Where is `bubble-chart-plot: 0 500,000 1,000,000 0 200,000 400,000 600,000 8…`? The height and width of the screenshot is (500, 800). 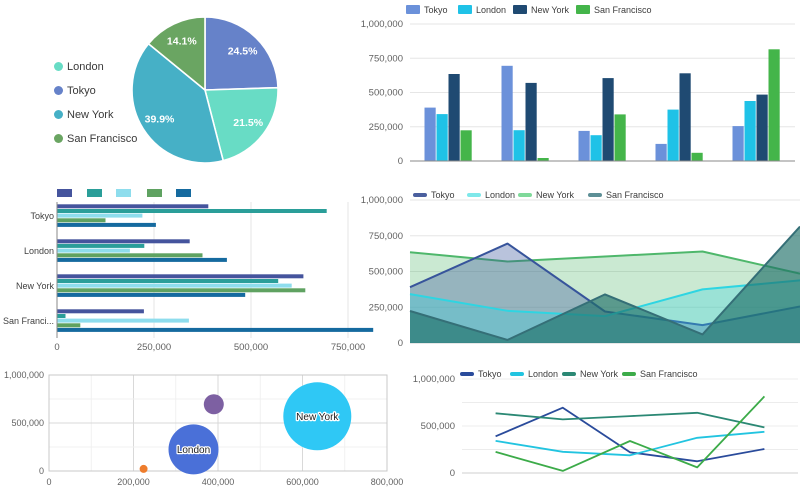
bubble-chart-plot: 0 500,000 1,000,000 0 200,000 400,000 600,000 8… is located at coordinates (210, 430).